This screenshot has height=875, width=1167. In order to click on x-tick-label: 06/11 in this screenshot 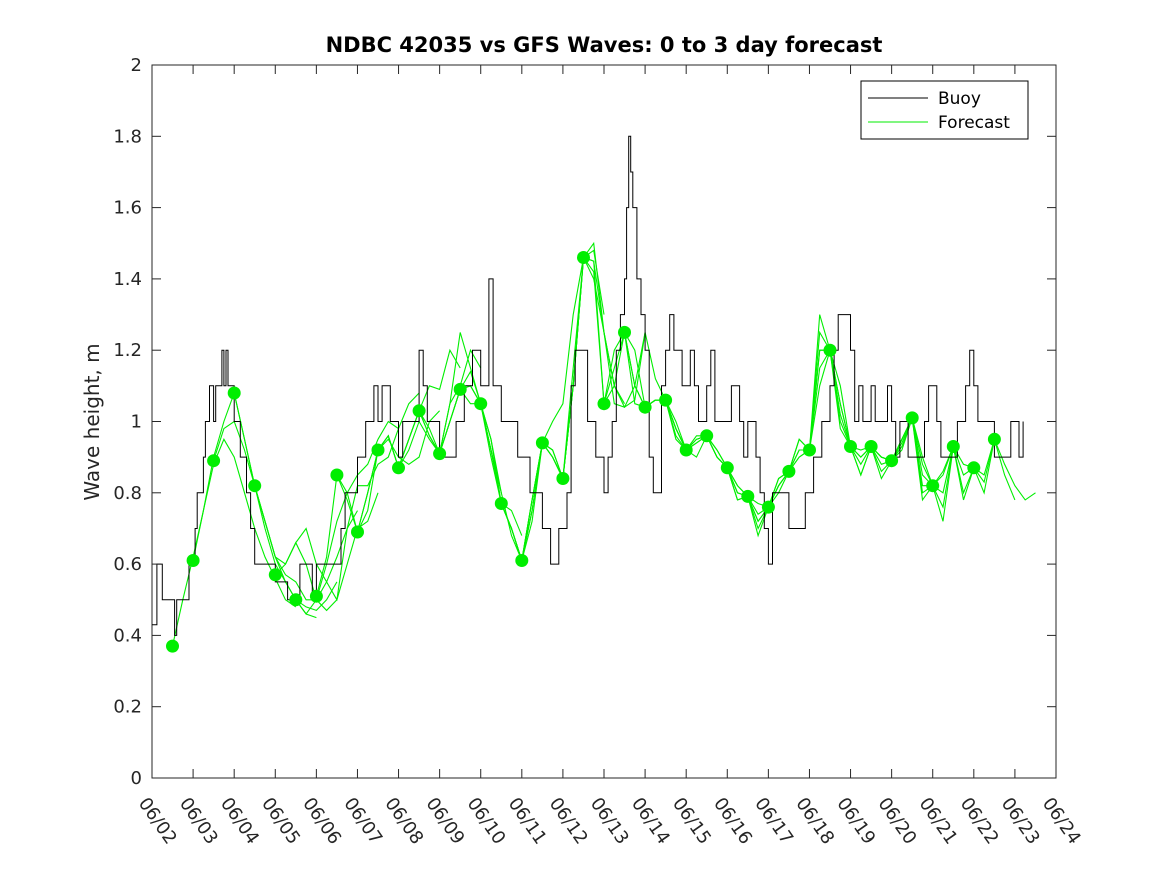, I will do `click(527, 821)`.